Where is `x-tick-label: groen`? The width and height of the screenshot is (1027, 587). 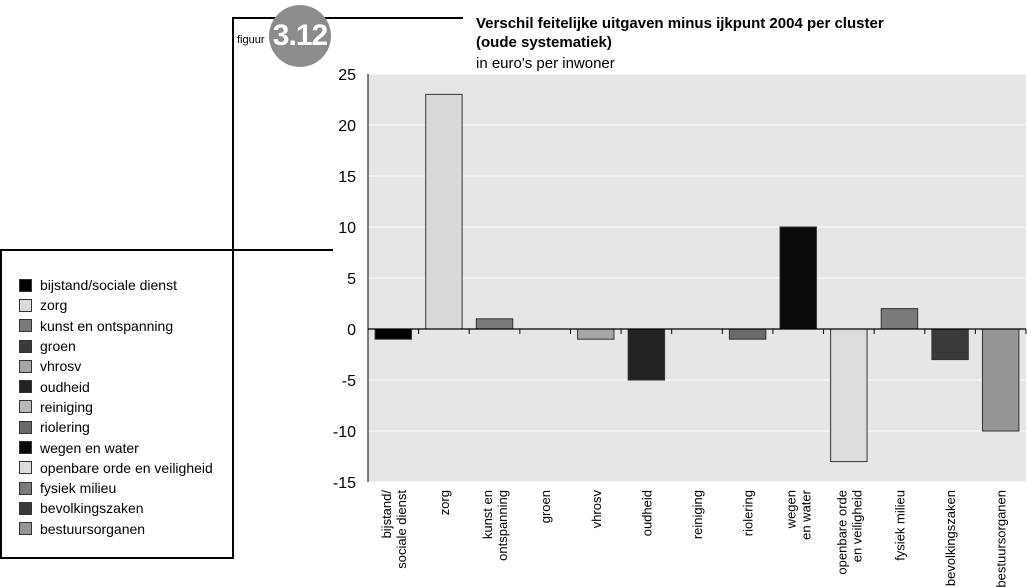 x-tick-label: groen is located at coordinates (545, 506).